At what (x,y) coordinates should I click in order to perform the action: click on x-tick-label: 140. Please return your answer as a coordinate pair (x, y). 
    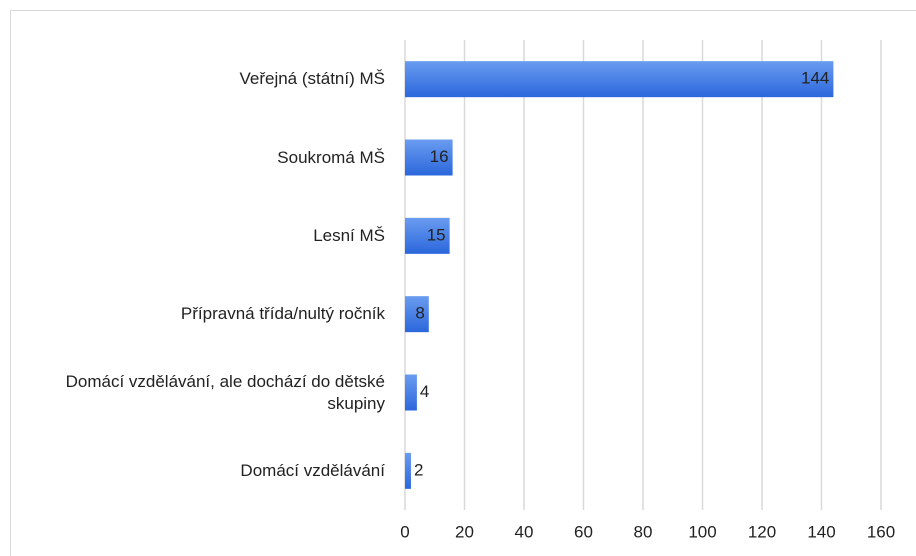
    Looking at the image, I should click on (821, 531).